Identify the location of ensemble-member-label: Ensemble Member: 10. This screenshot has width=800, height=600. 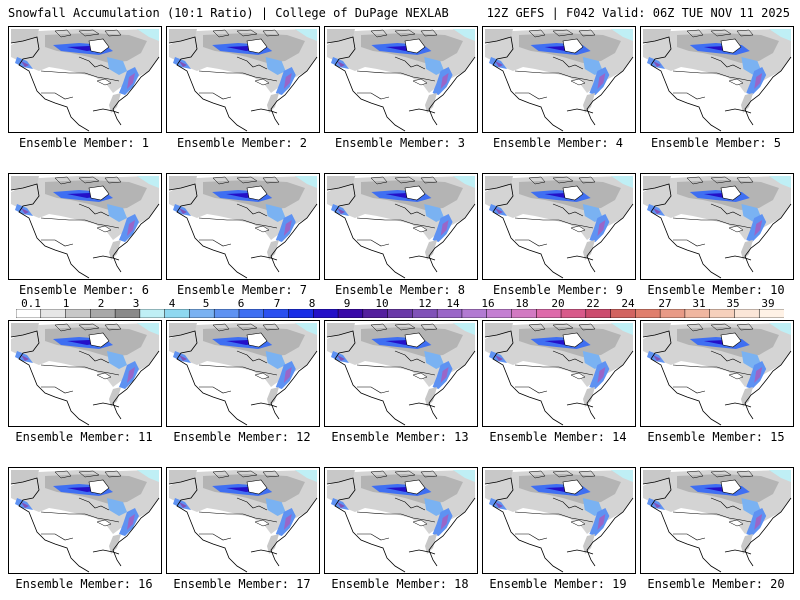
(716, 290).